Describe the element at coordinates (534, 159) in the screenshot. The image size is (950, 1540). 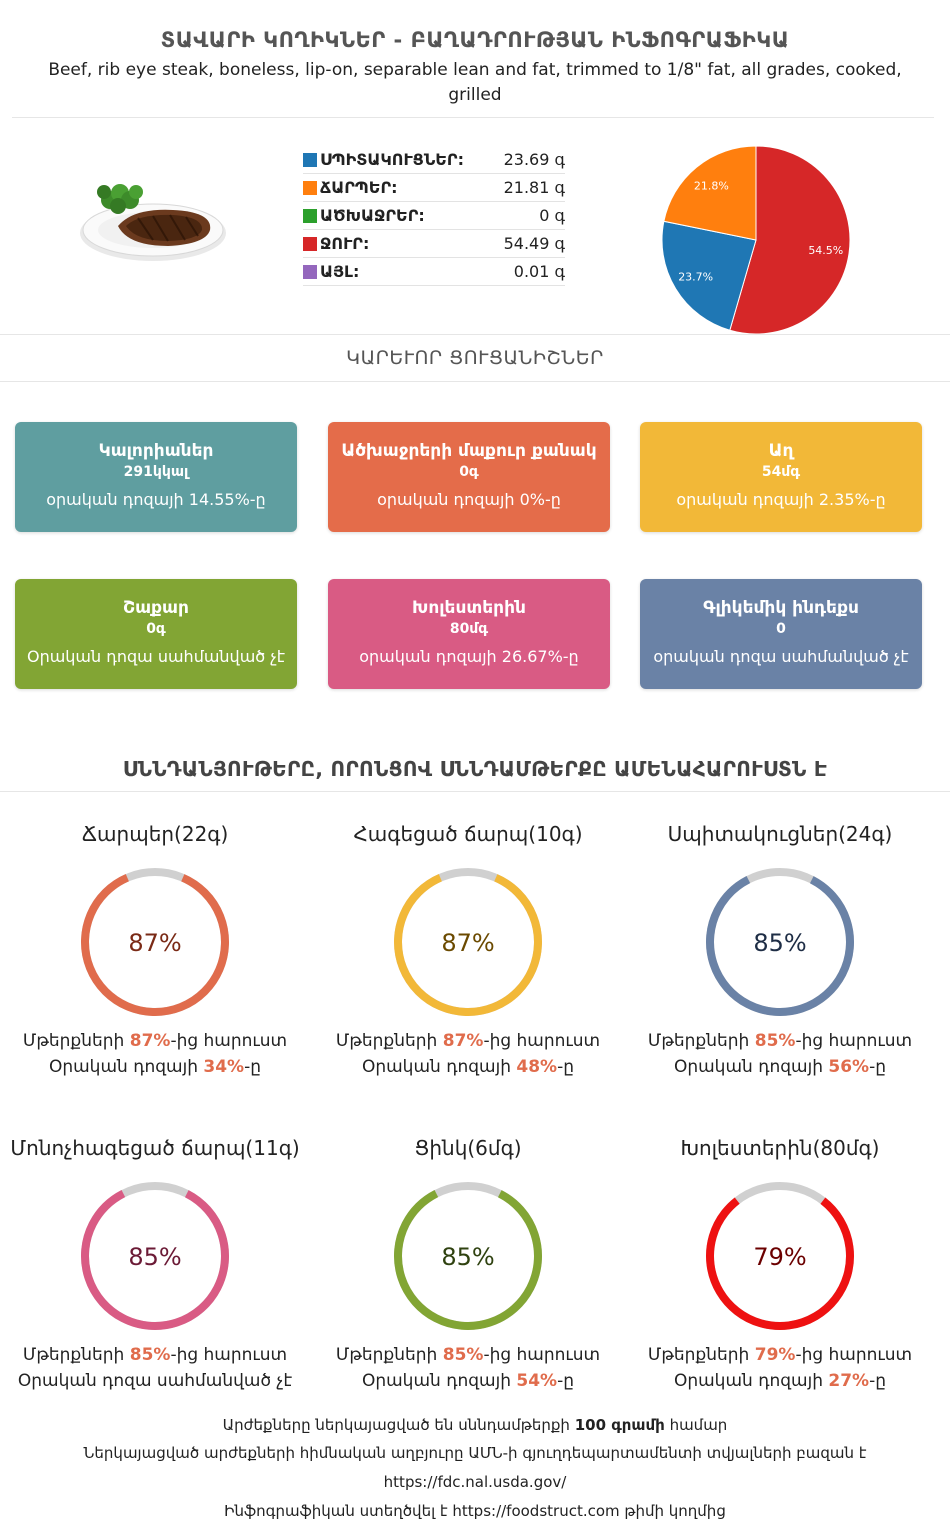
I see `legend-value: 23.69 գ` at that location.